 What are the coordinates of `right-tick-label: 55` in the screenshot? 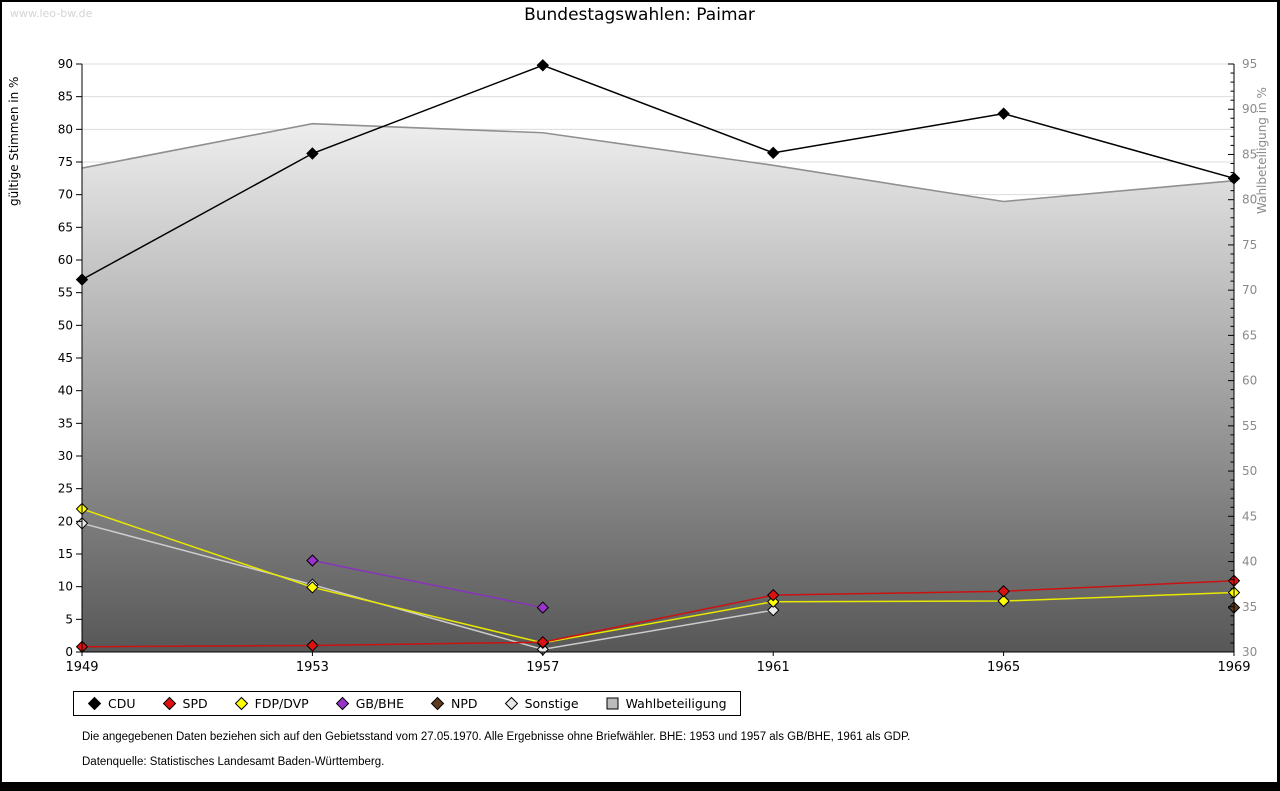 It's located at (1249, 426).